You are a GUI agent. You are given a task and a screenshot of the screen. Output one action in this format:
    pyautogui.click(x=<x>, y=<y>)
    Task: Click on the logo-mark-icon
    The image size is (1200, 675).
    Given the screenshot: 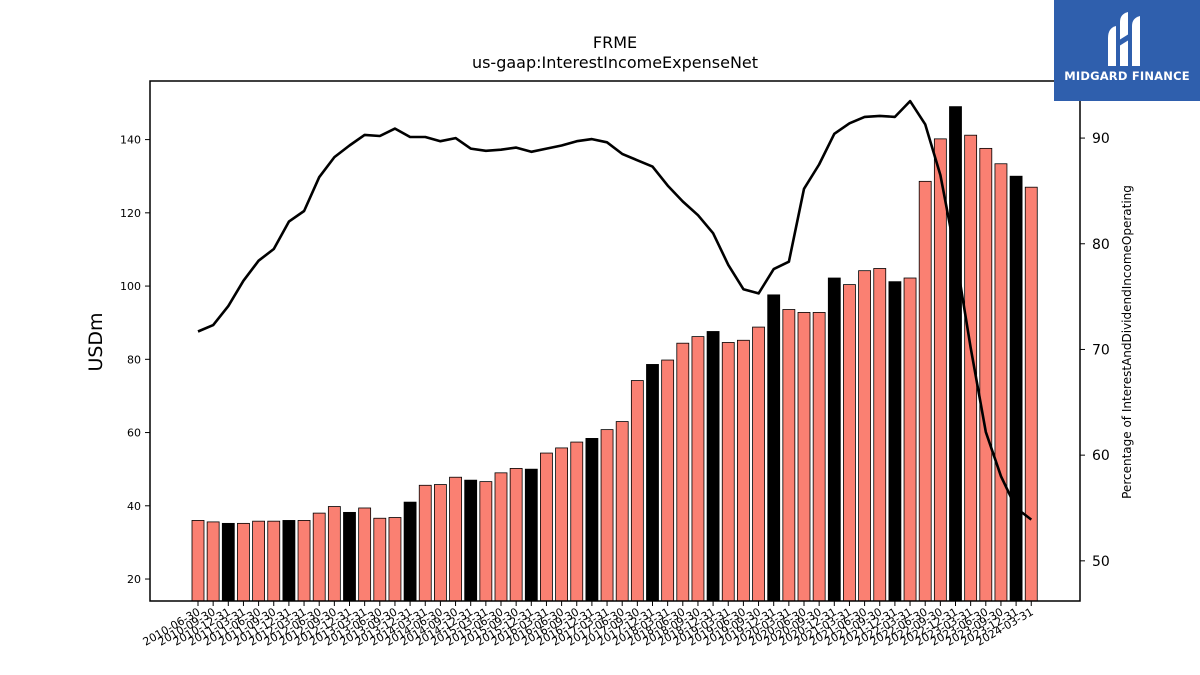 What is the action you would take?
    pyautogui.click(x=1124, y=39)
    